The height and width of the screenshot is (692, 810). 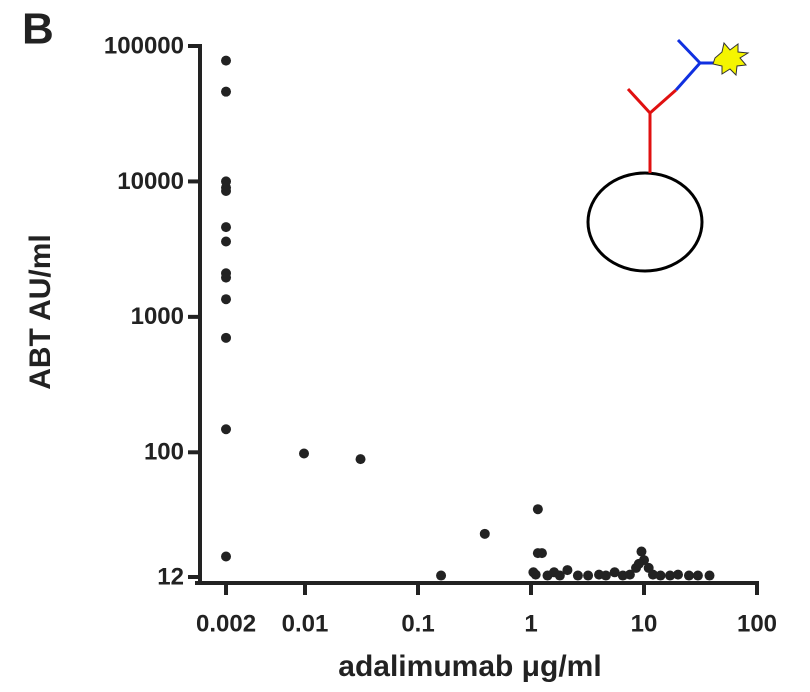 What do you see at coordinates (305, 623) in the screenshot?
I see `x-tick-label: 0.01` at bounding box center [305, 623].